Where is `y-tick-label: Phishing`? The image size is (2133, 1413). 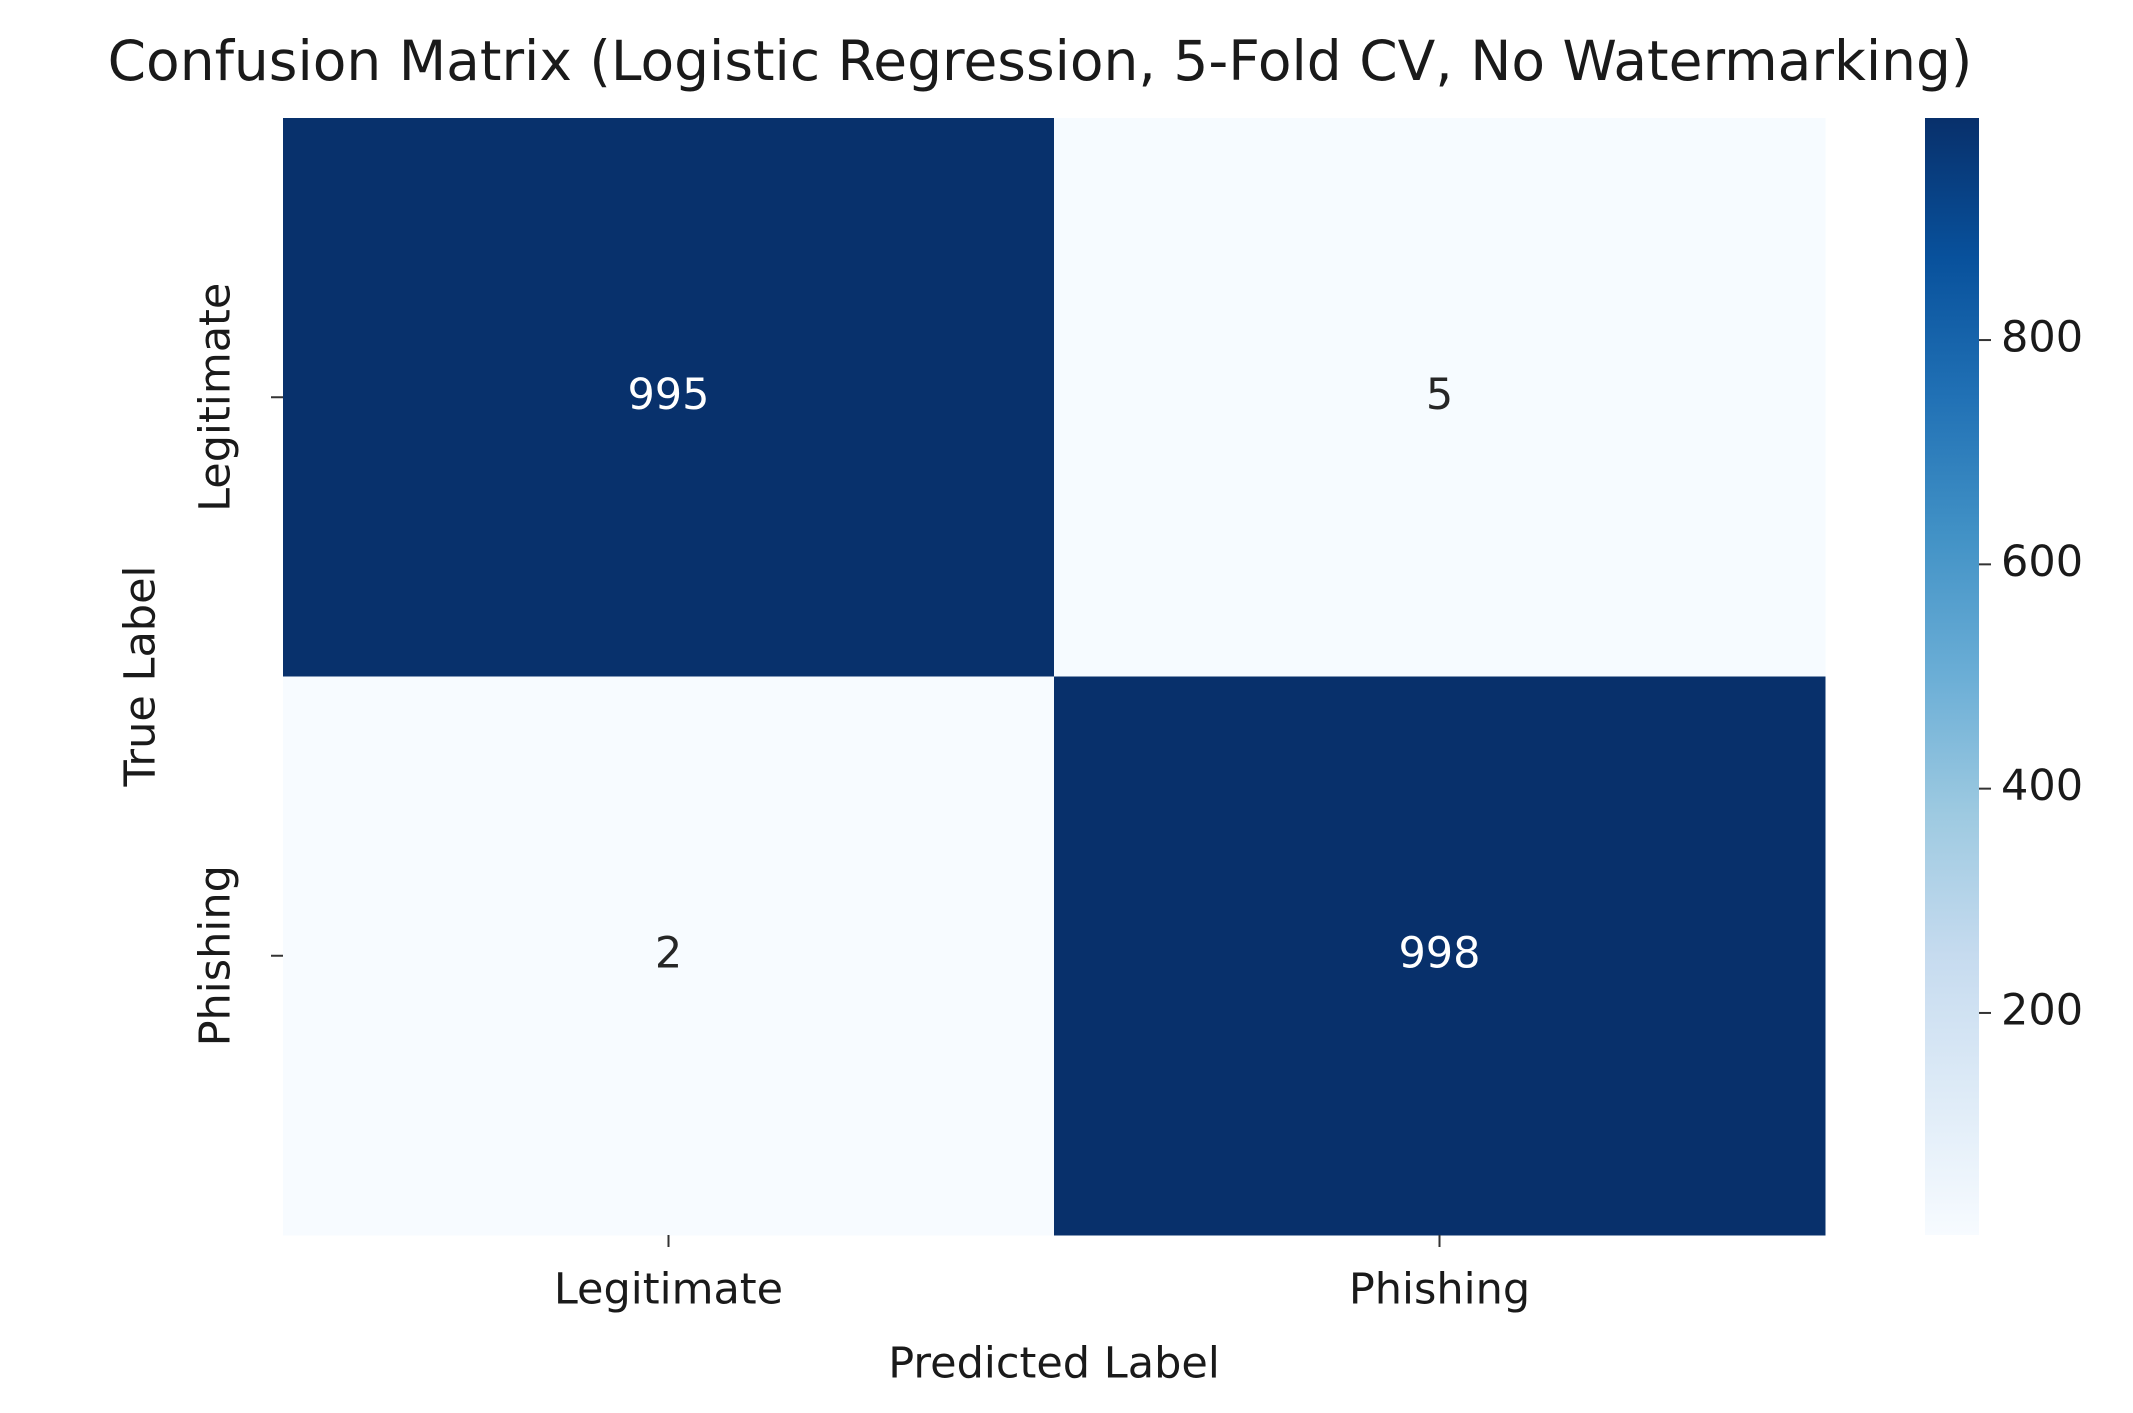 y-tick-label: Phishing is located at coordinates (216, 955).